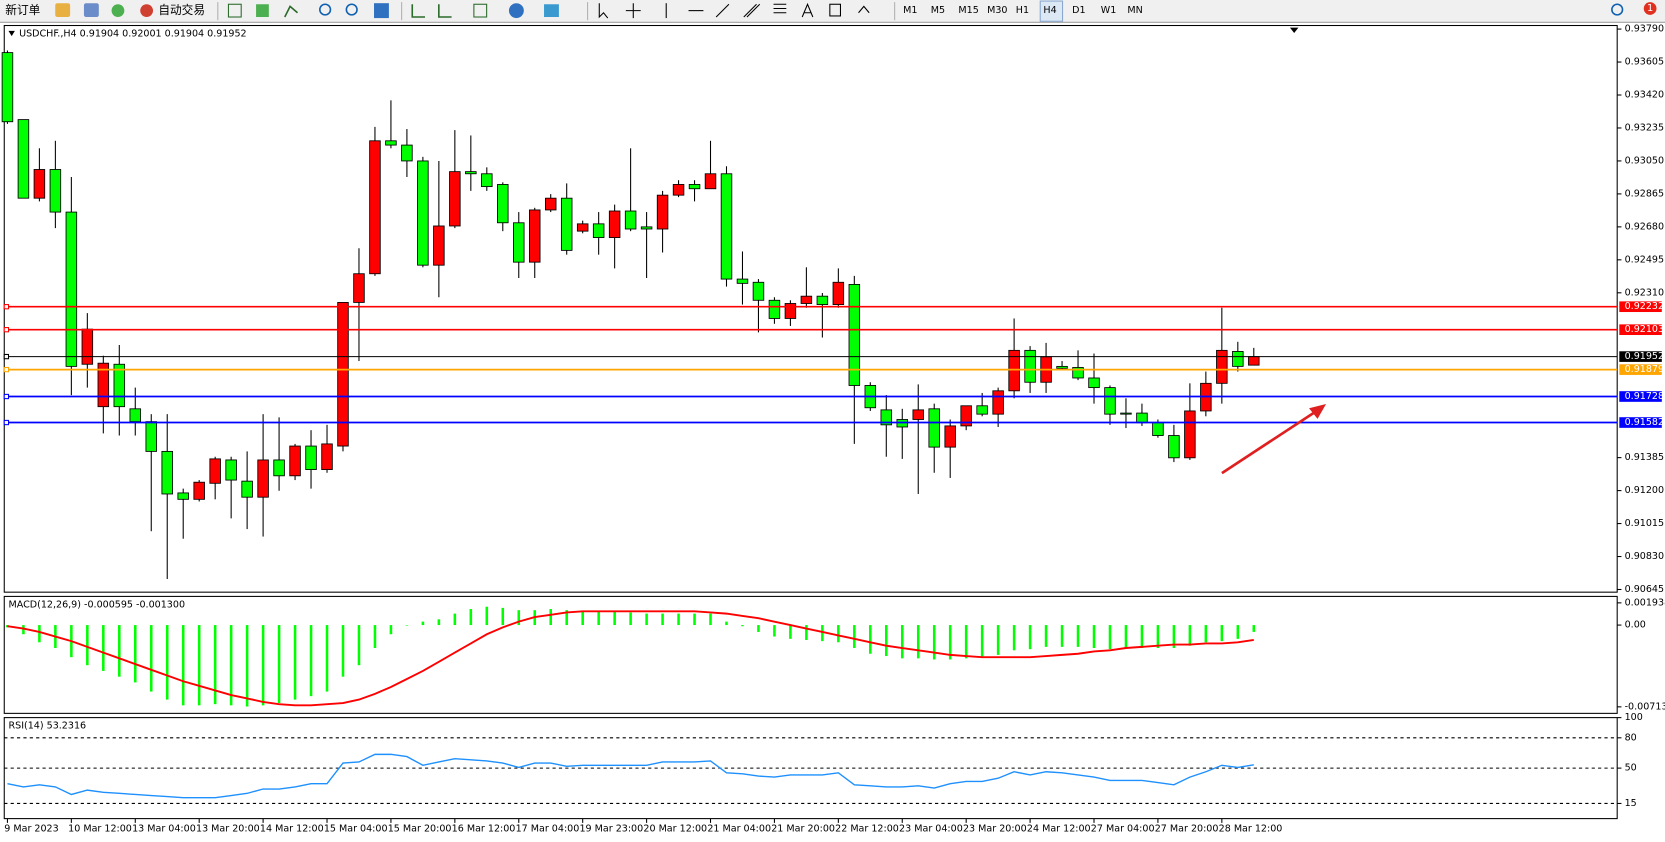 This screenshot has height=842, width=1665. I want to click on arrow-tool, so click(864, 9).